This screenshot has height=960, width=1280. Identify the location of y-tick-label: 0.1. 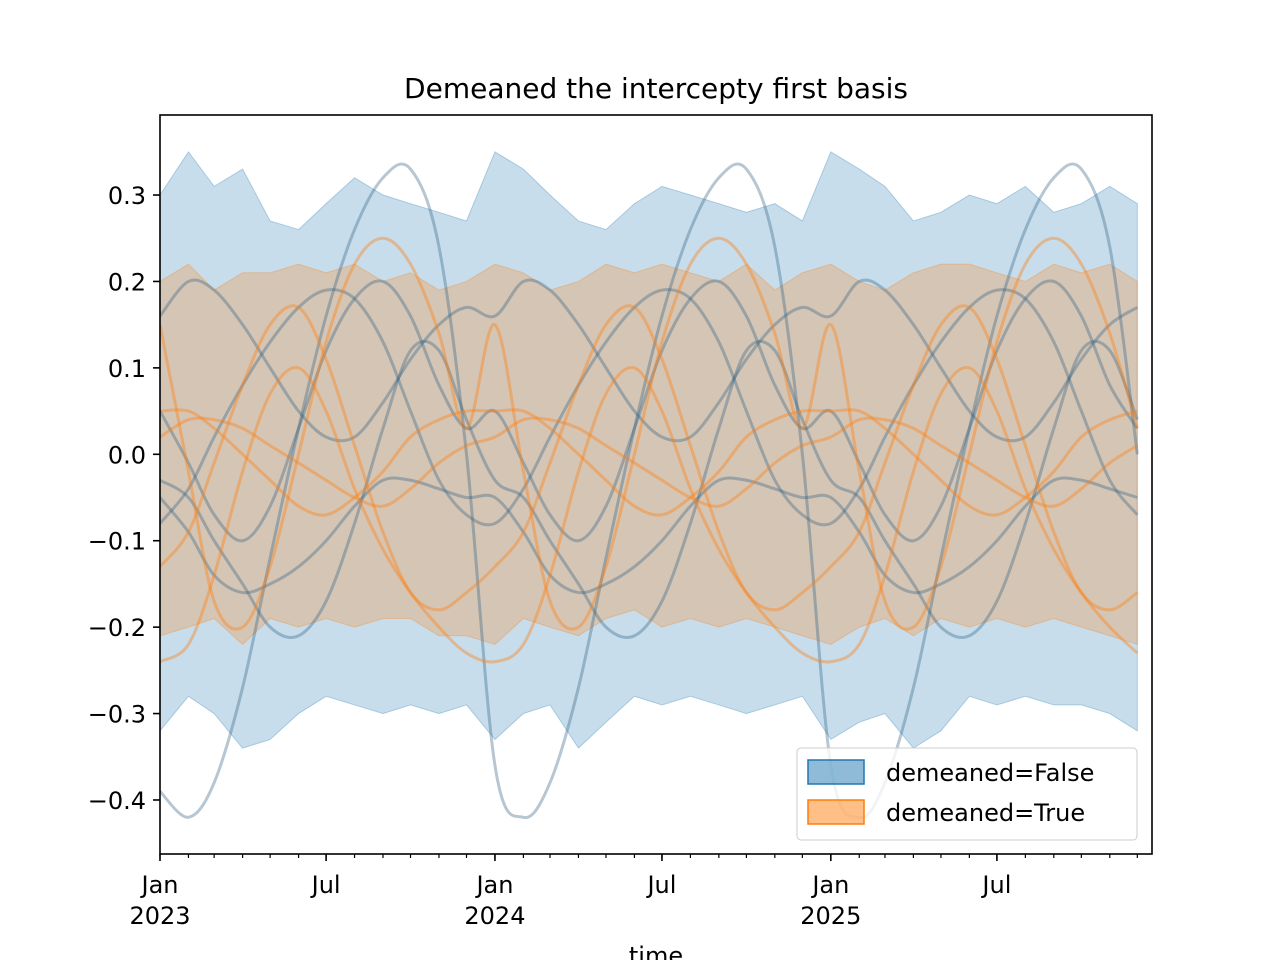
(127, 369).